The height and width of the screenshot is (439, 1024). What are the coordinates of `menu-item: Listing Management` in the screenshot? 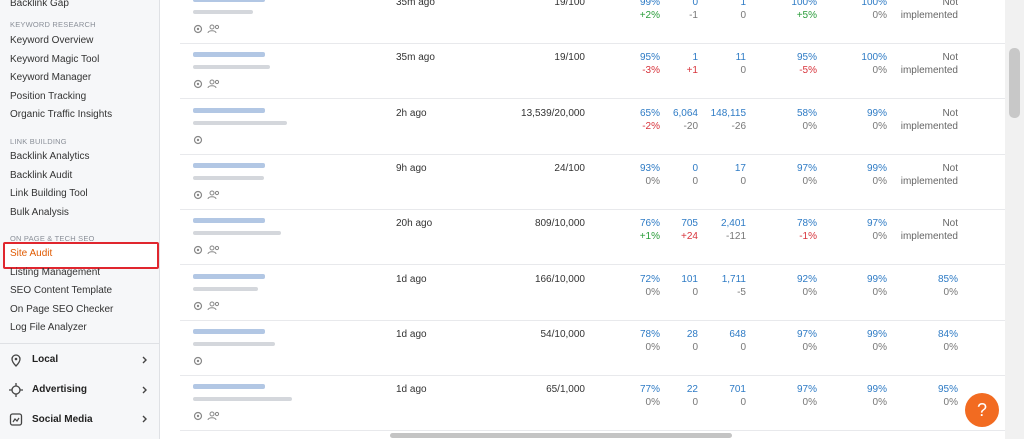 It's located at (55, 272).